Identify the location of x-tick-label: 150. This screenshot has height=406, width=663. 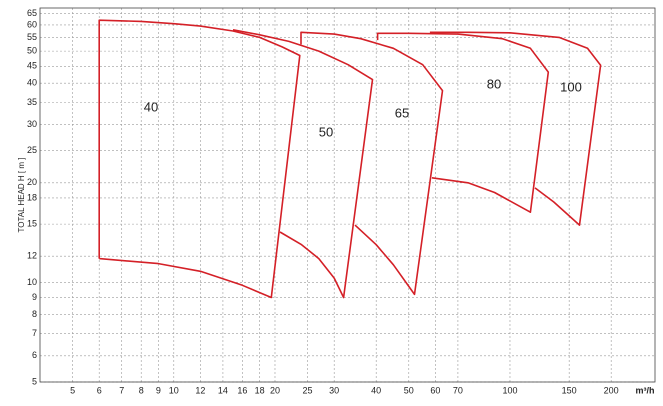
(569, 390).